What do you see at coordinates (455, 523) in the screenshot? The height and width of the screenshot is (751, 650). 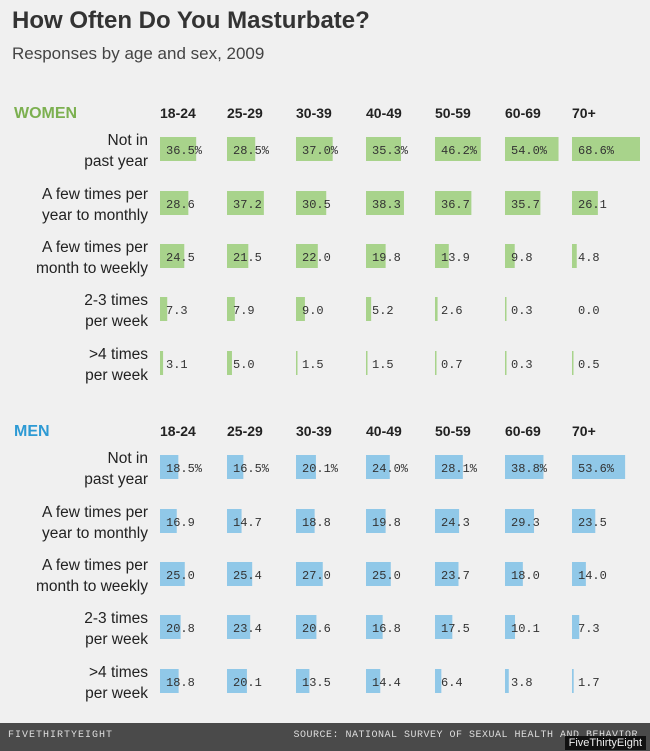 I see `data-label: 24.3` at bounding box center [455, 523].